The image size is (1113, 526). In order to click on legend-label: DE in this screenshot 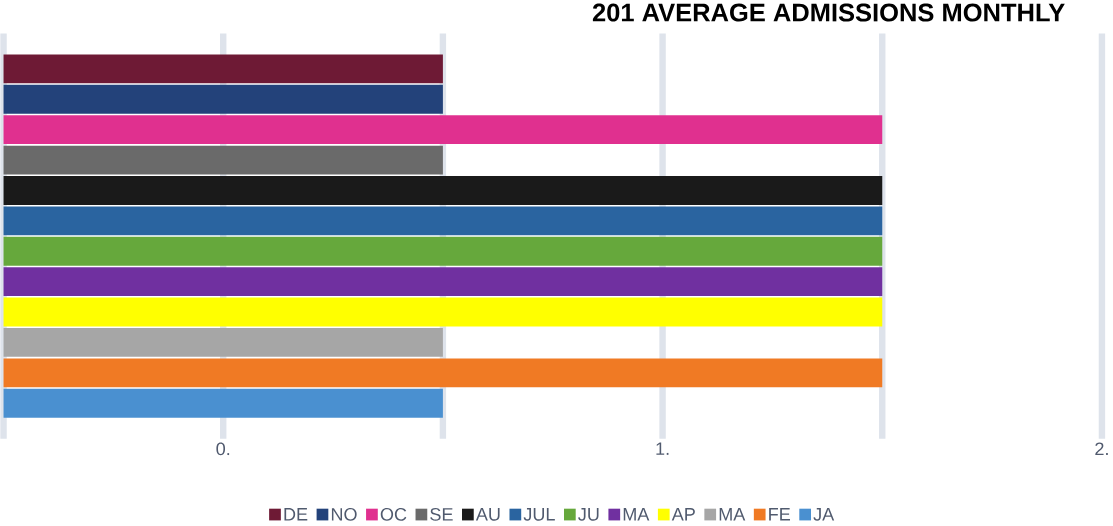, I will do `click(296, 514)`.